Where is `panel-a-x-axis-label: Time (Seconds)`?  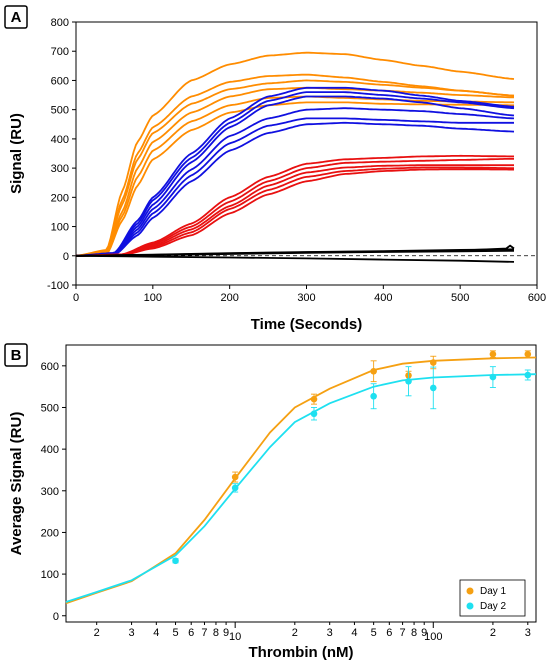 panel-a-x-axis-label: Time (Seconds) is located at coordinates (306, 324).